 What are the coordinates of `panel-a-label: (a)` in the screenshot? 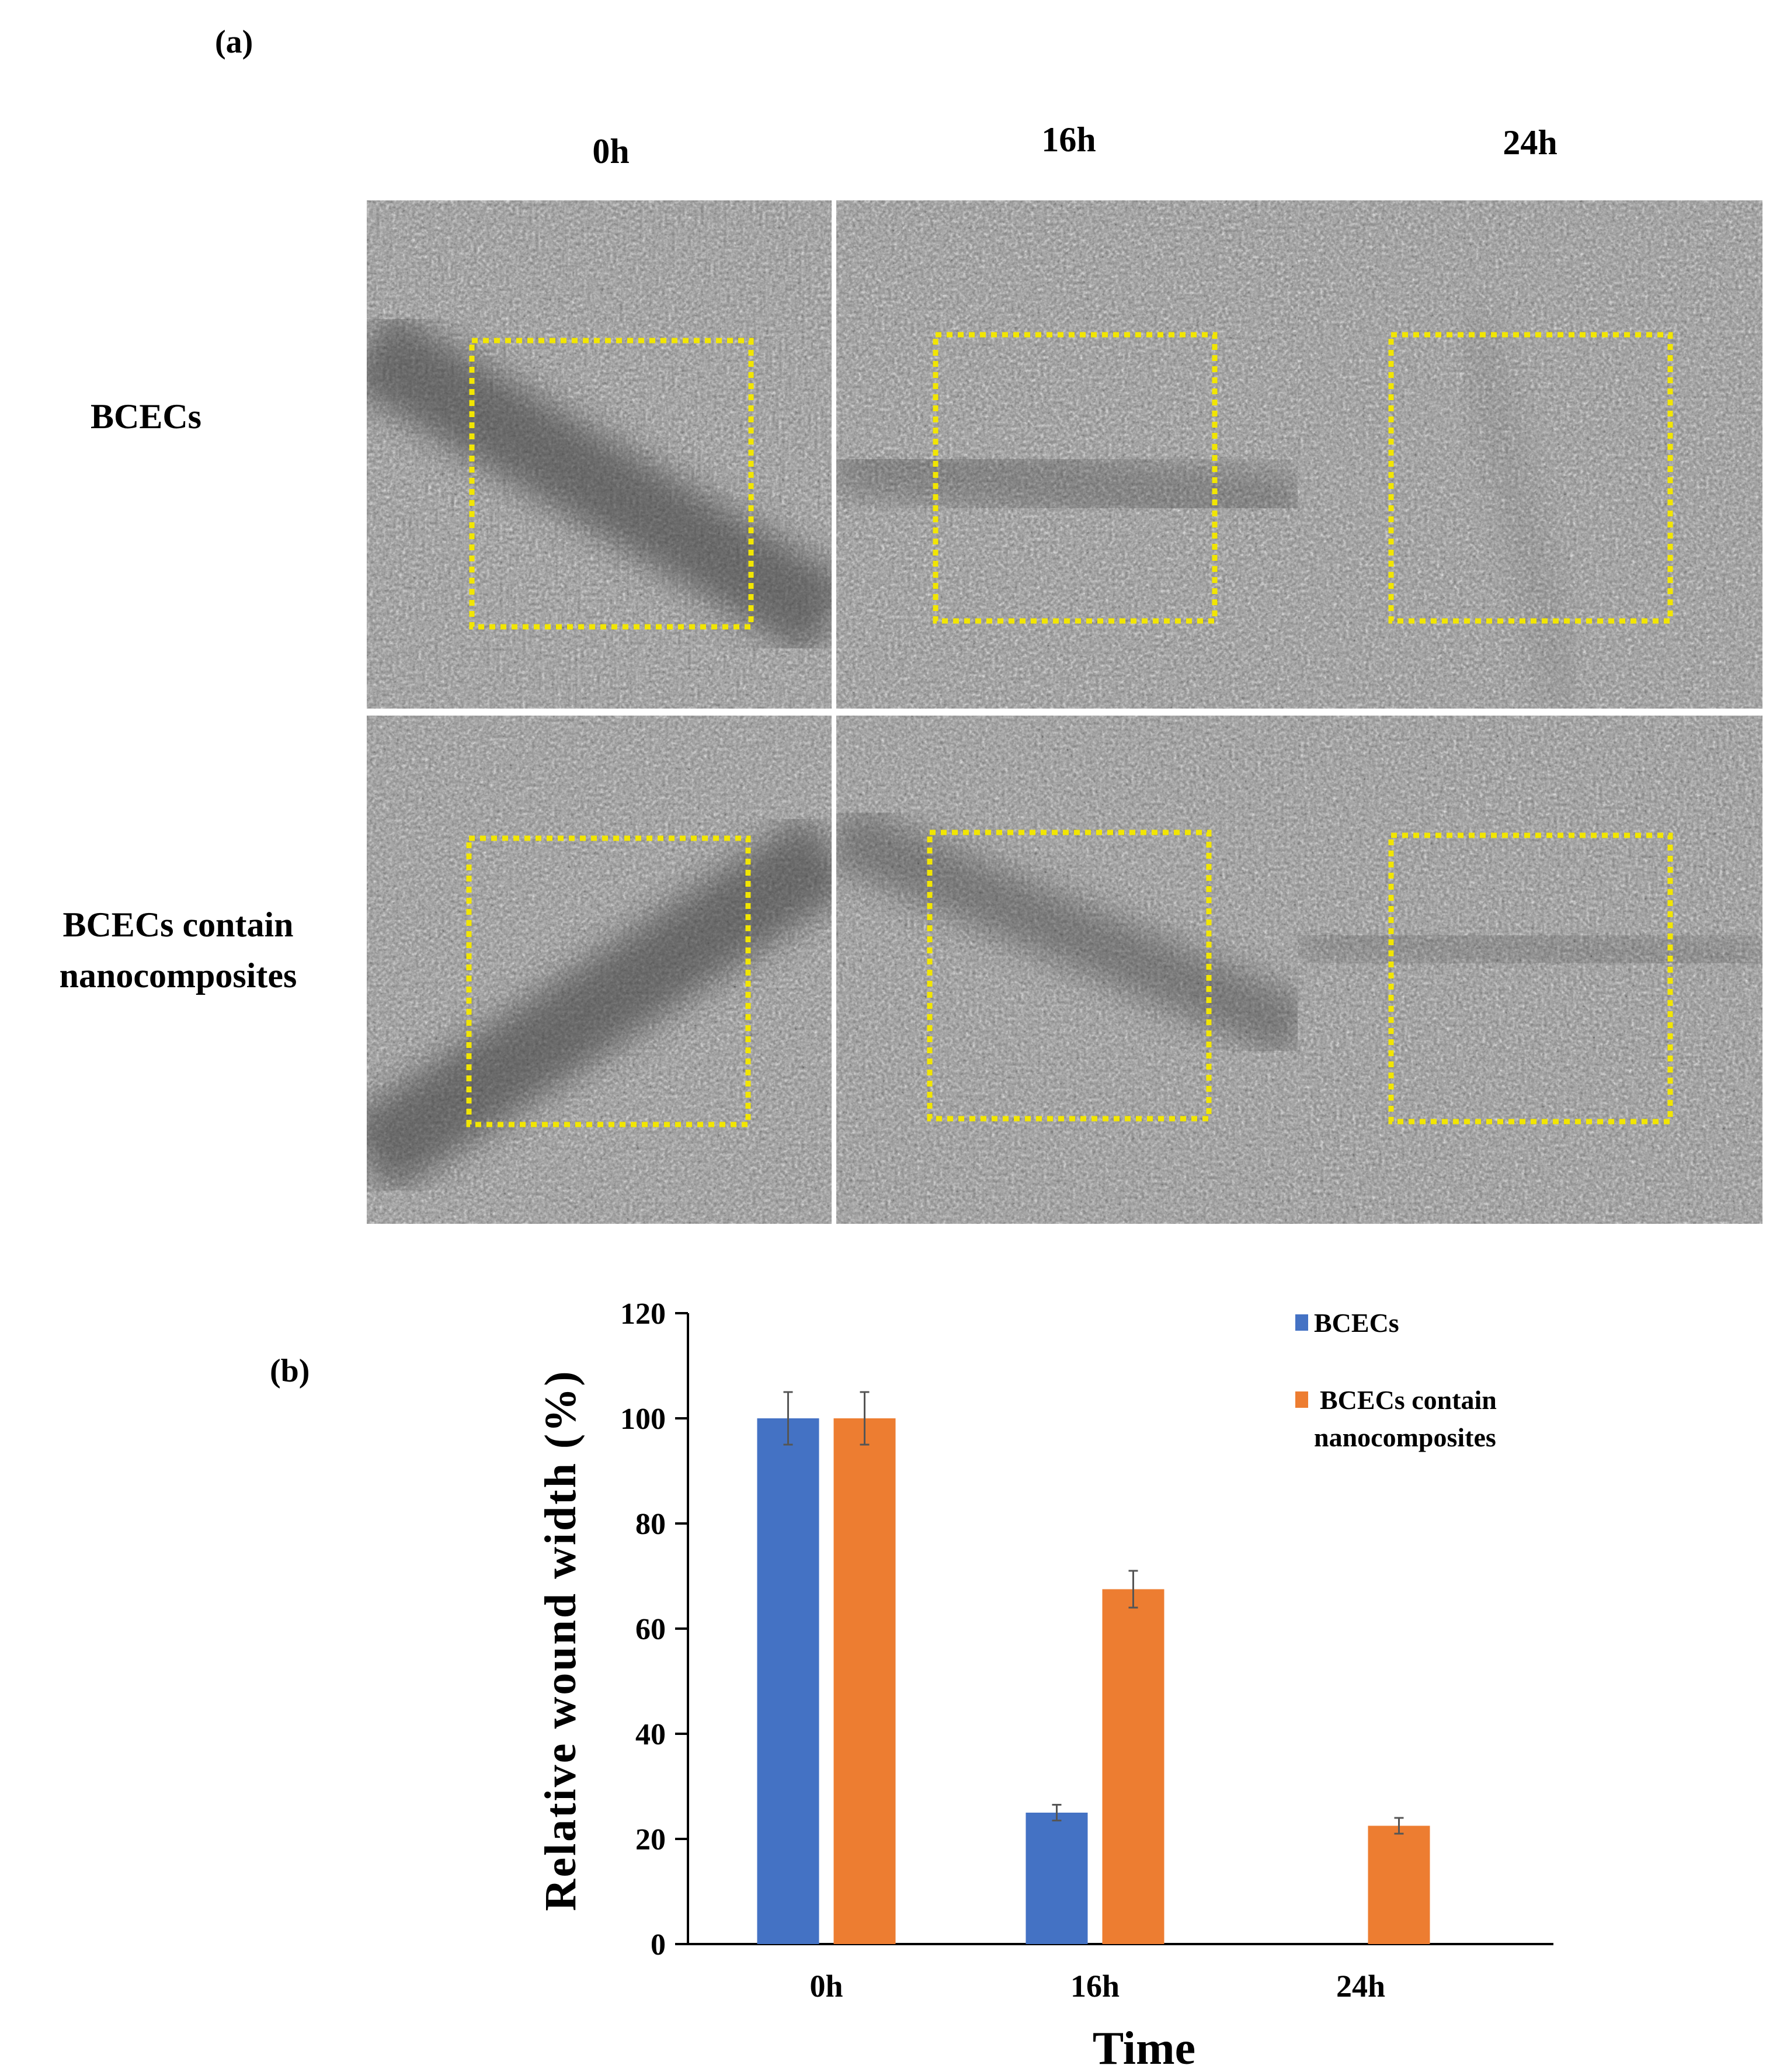 It's located at (234, 42).